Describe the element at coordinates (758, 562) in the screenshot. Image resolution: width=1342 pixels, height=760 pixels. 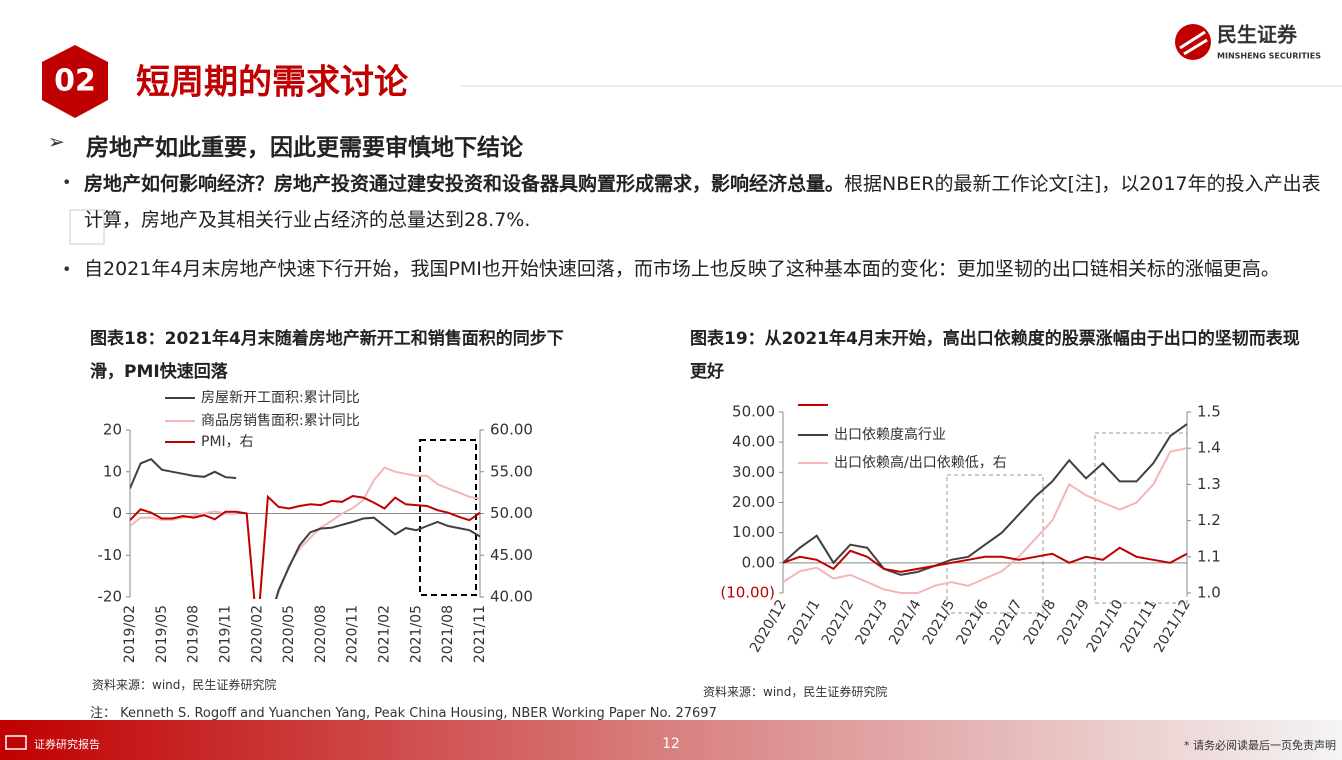
I see `y-tick-label: 0.00` at that location.